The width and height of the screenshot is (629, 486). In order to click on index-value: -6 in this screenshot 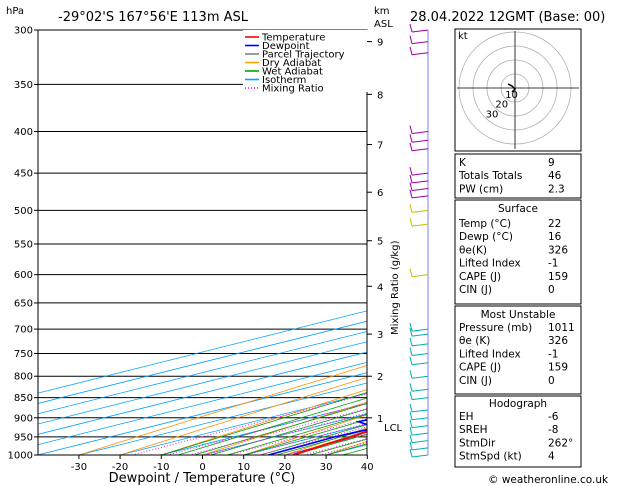, I will do `click(553, 417)`.